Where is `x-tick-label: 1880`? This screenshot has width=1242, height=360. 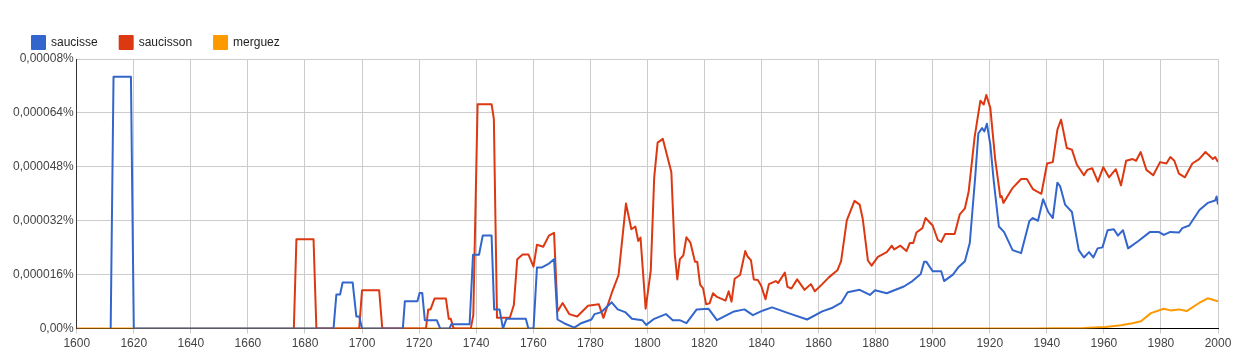
x-tick-label: 1880 is located at coordinates (876, 343).